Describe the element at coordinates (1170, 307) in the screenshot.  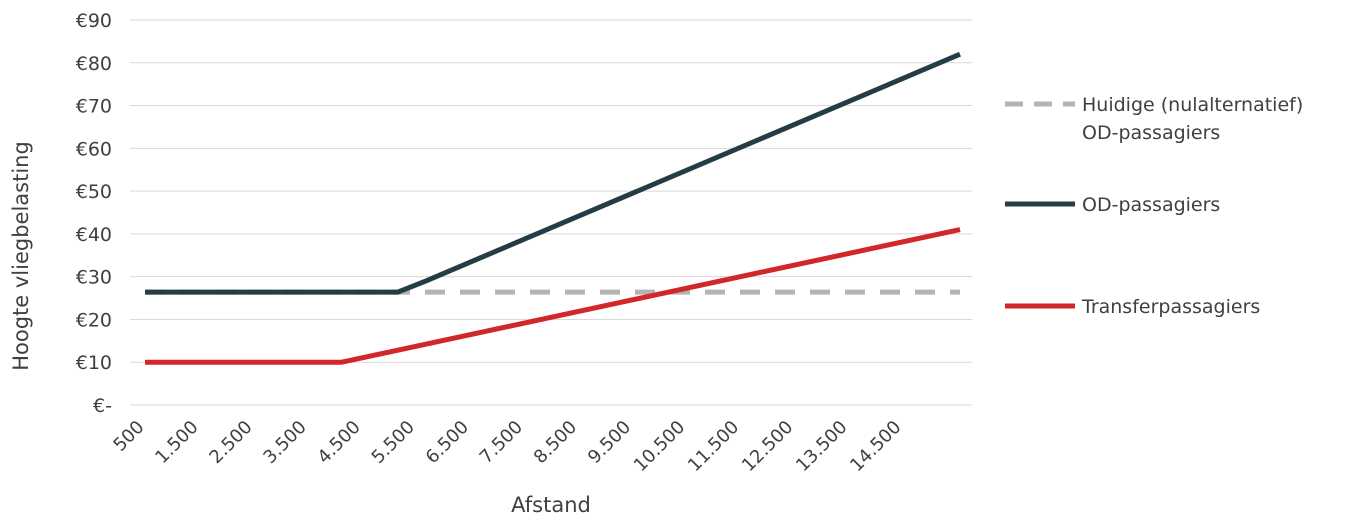
I see `legend-label: Transferpassagiers` at that location.